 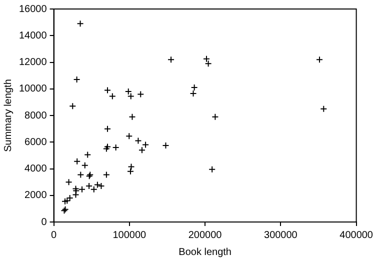 I want to click on y-tick-label: 10000, so click(x=33, y=89).